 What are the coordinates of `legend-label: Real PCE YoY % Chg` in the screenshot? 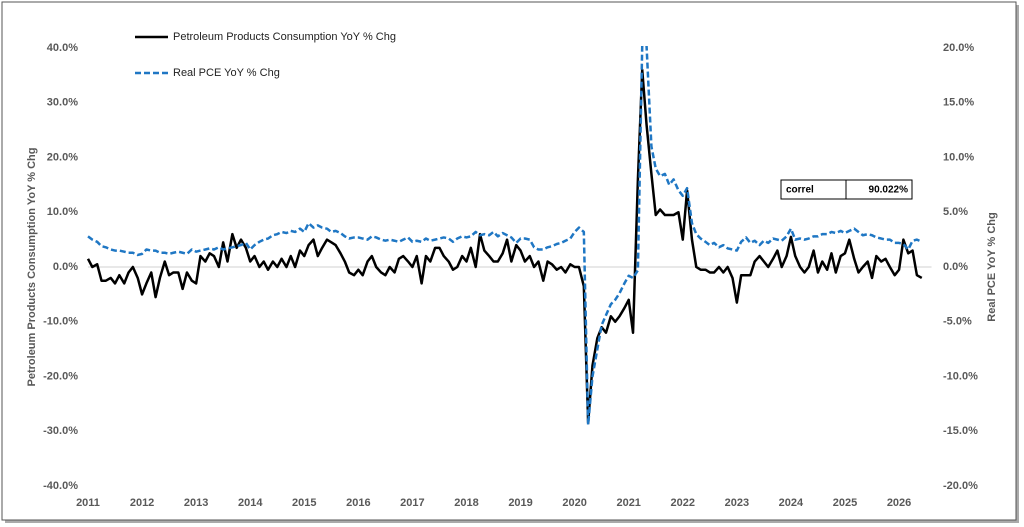 It's located at (226, 73).